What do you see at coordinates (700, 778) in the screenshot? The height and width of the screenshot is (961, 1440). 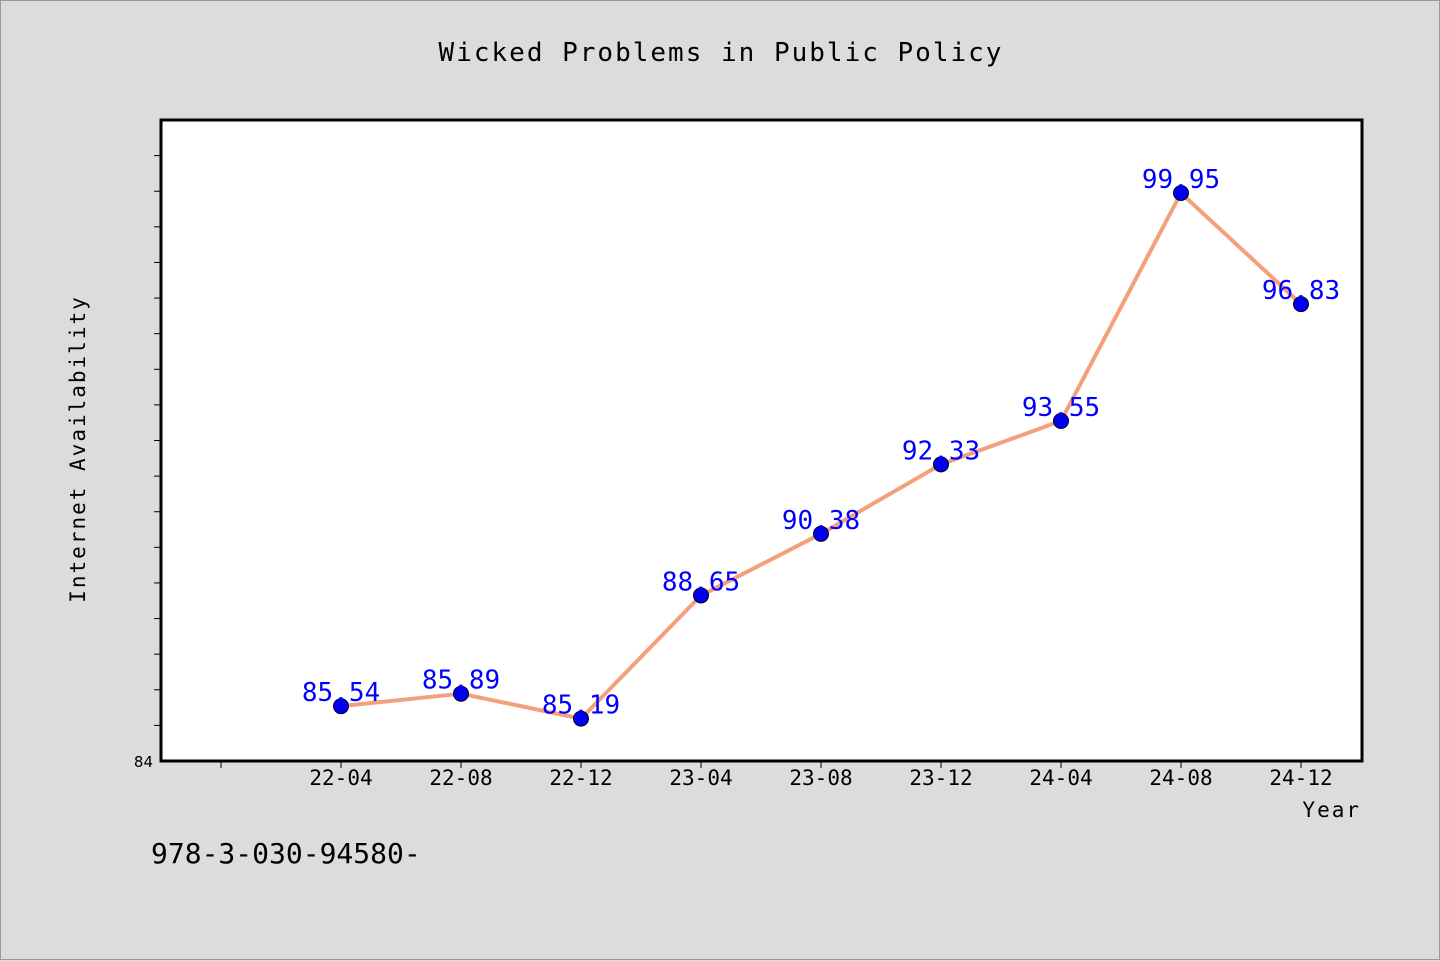 I see `x-tick-label: 23-04` at bounding box center [700, 778].